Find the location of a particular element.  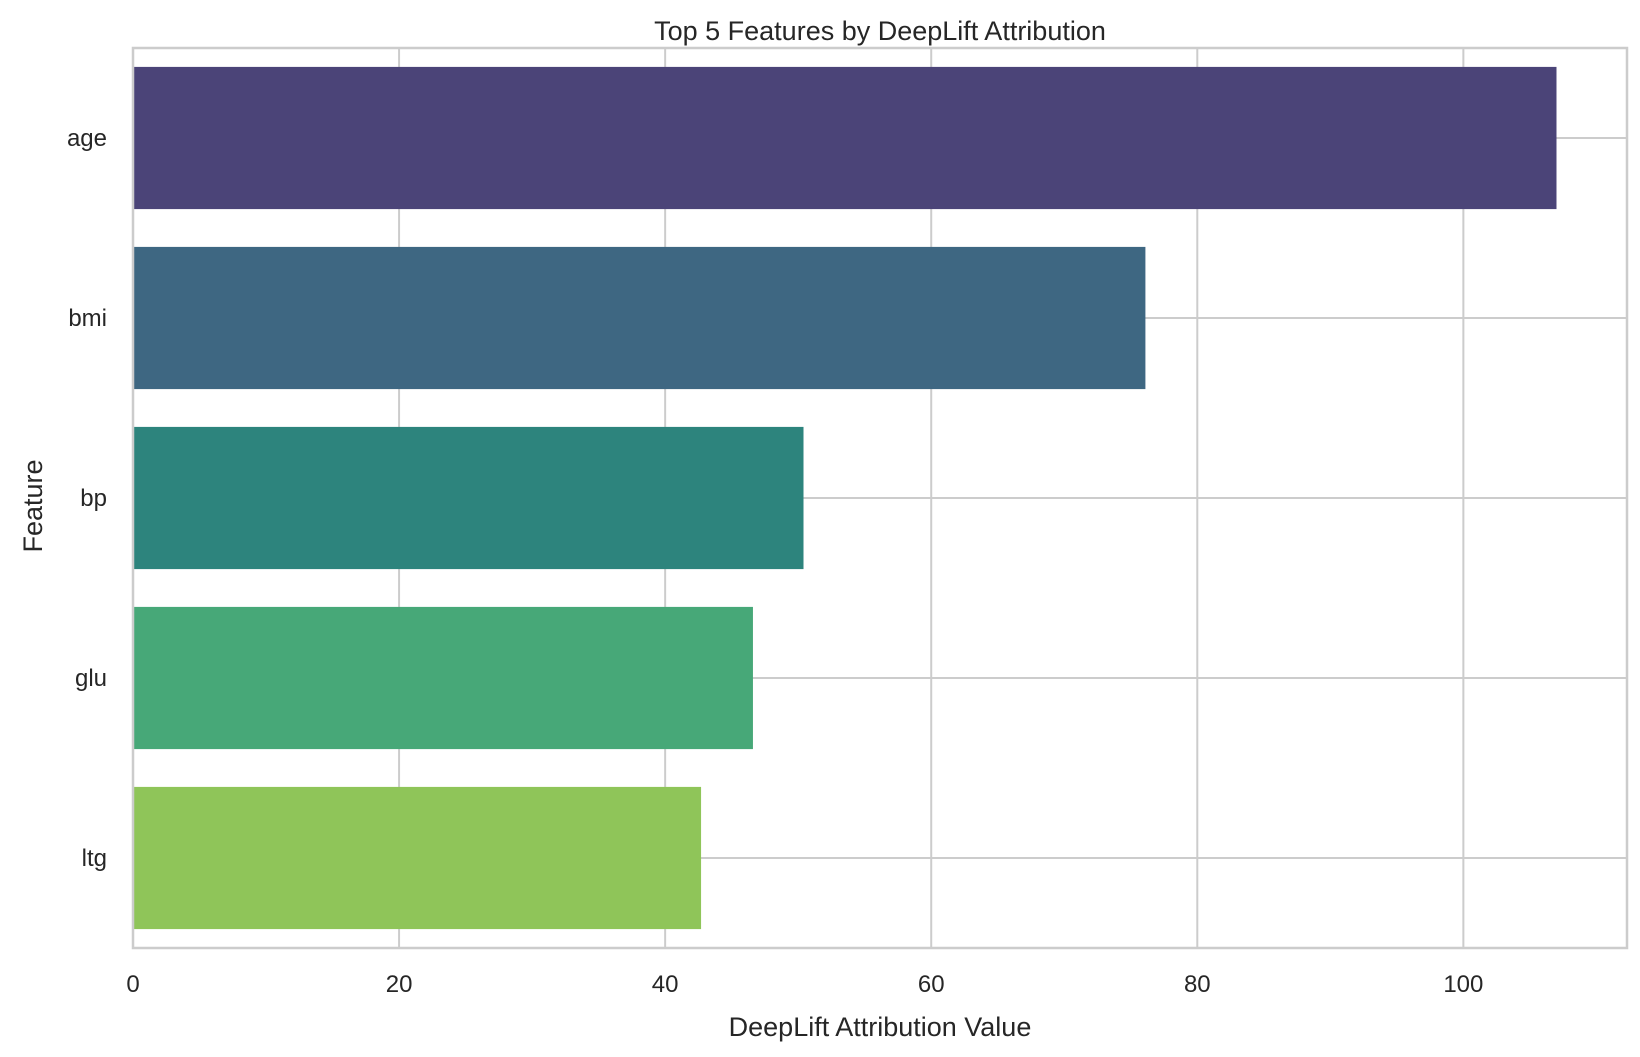

x-tick-label: 60 is located at coordinates (931, 984).